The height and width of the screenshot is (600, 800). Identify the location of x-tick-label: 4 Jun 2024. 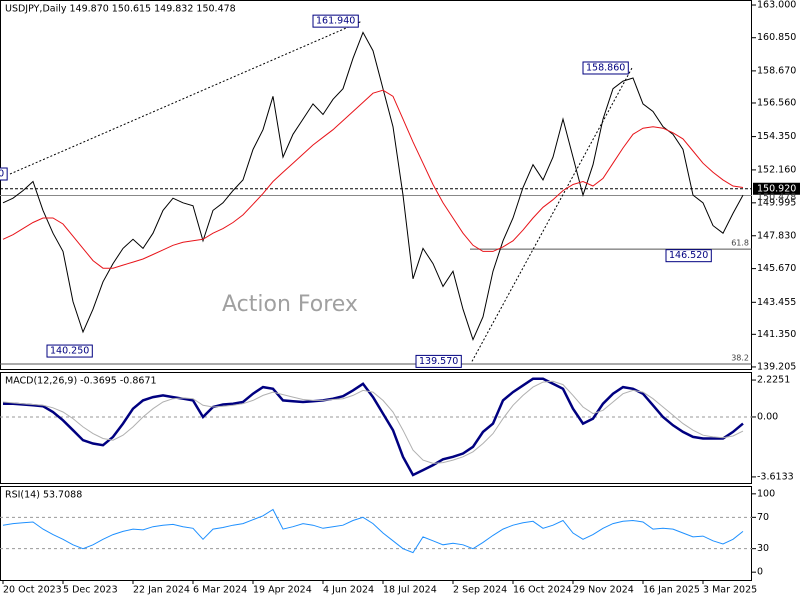
(348, 590).